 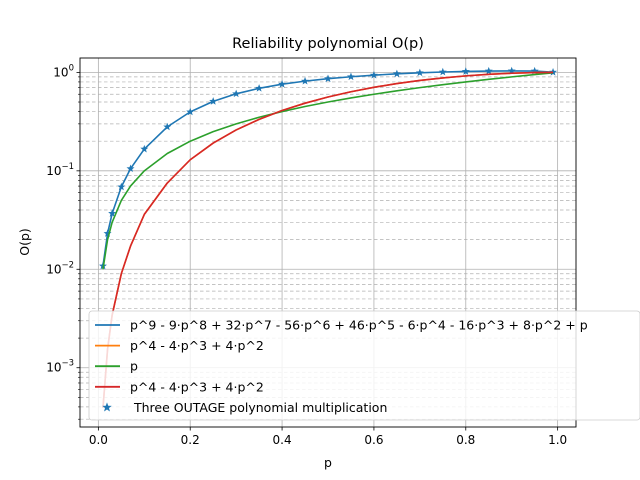 I want to click on legend-entry-label: p, so click(x=134, y=366).